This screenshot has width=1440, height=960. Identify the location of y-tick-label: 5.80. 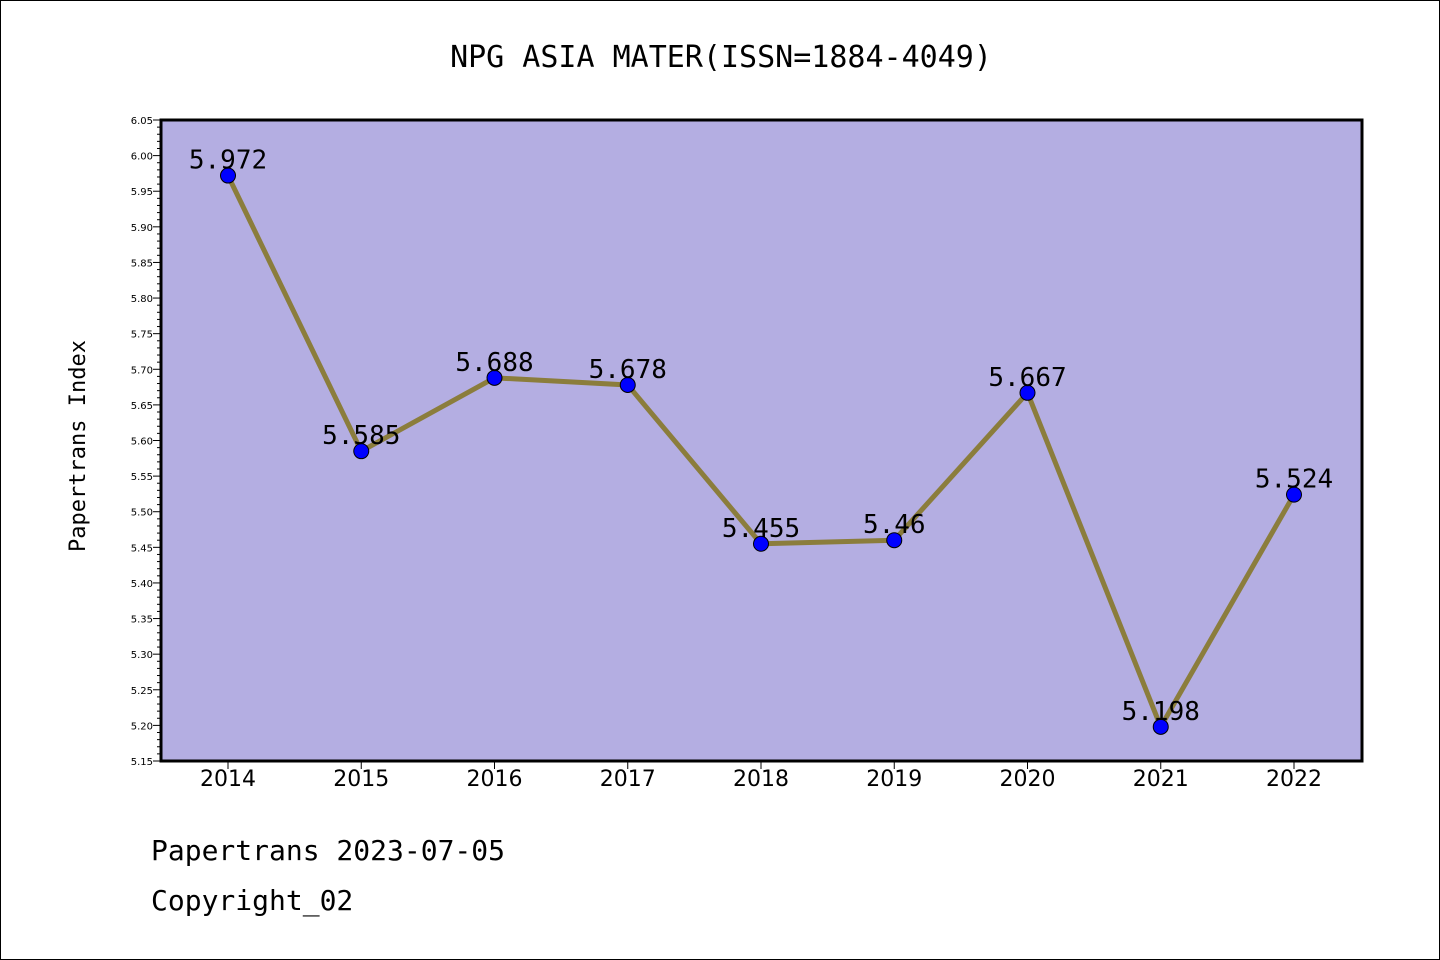
(142, 299).